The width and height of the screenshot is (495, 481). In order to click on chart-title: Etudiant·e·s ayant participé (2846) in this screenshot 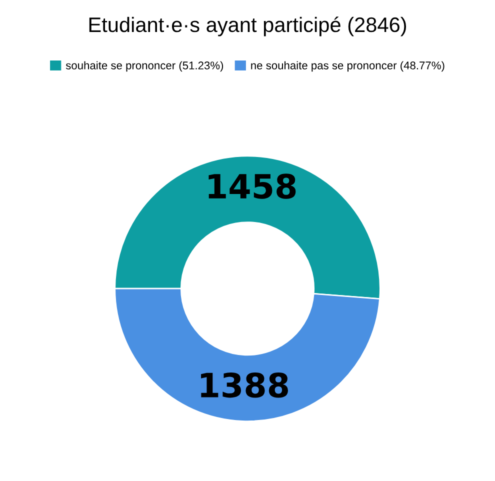, I will do `click(247, 26)`.